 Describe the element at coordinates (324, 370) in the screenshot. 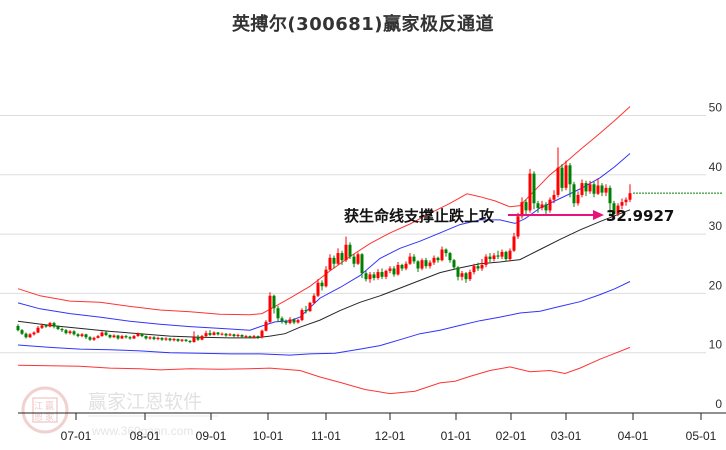

I see `lower-outer-band-line` at that location.